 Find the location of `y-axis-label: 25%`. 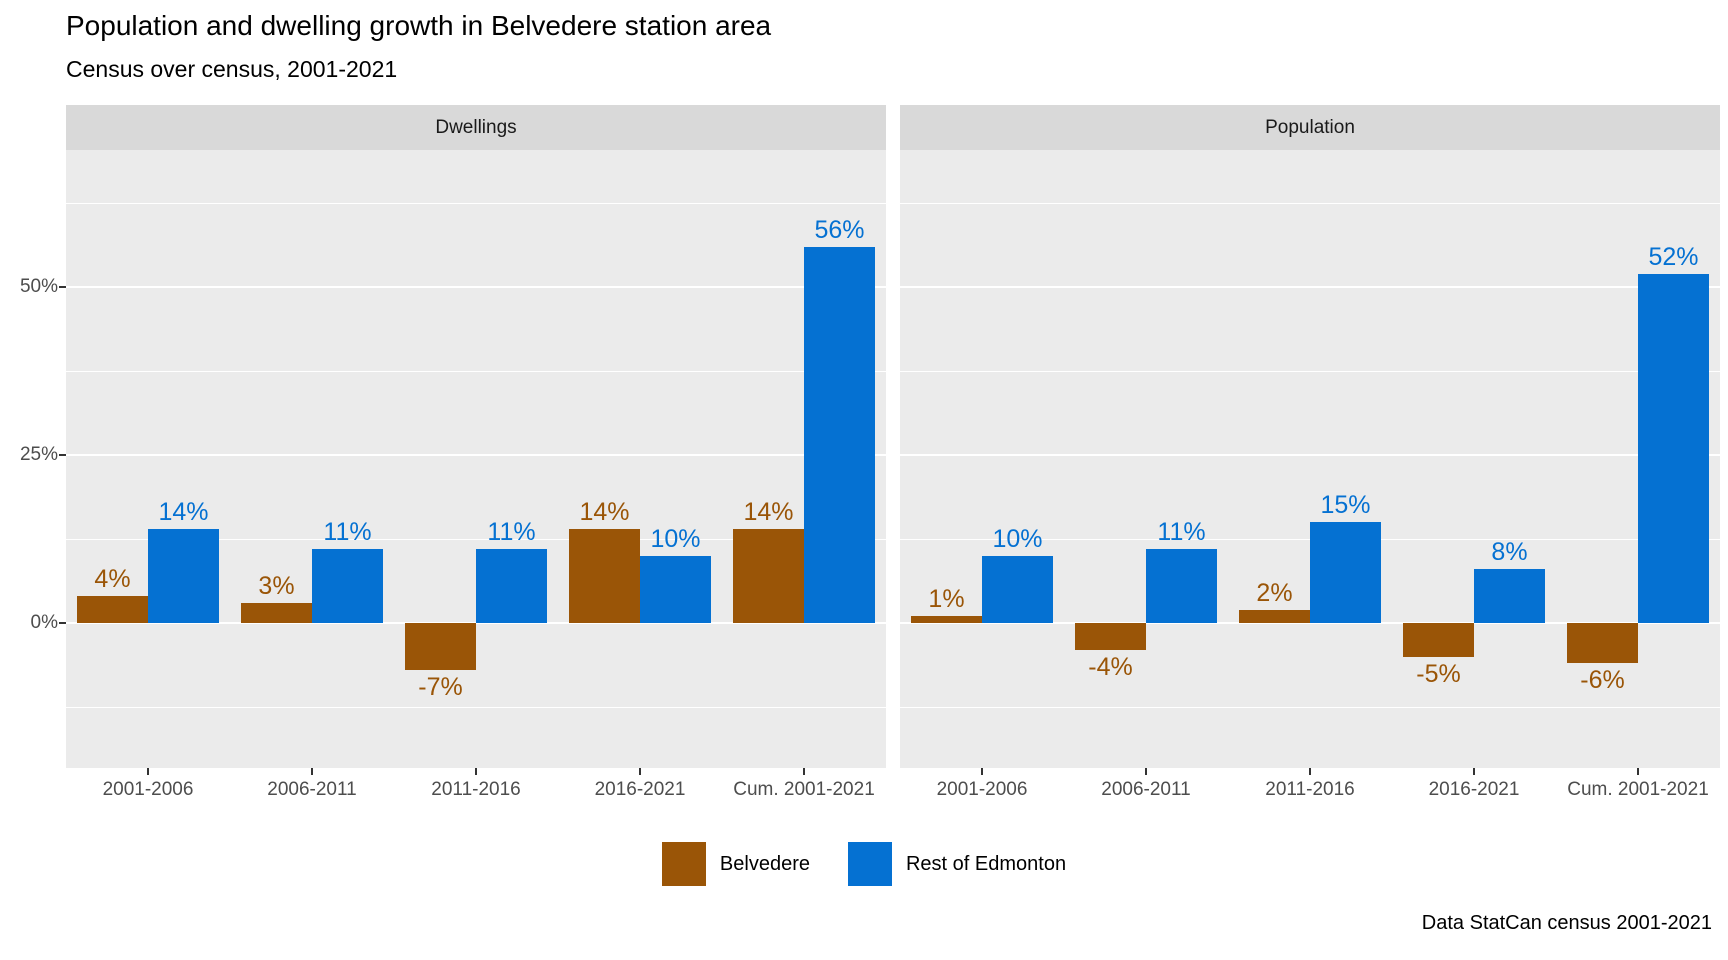

y-axis-label: 25% is located at coordinates (38, 454).